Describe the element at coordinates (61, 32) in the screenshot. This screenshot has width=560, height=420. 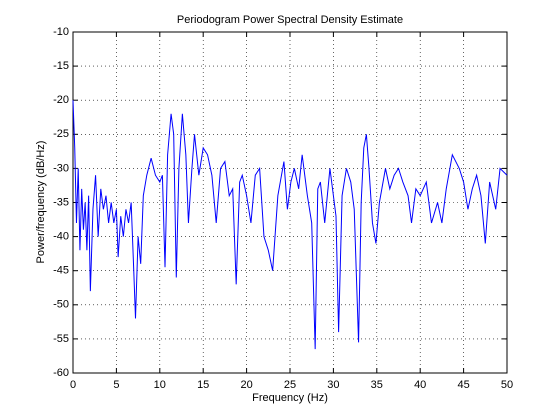
I see `y-tick-label: -10` at that location.